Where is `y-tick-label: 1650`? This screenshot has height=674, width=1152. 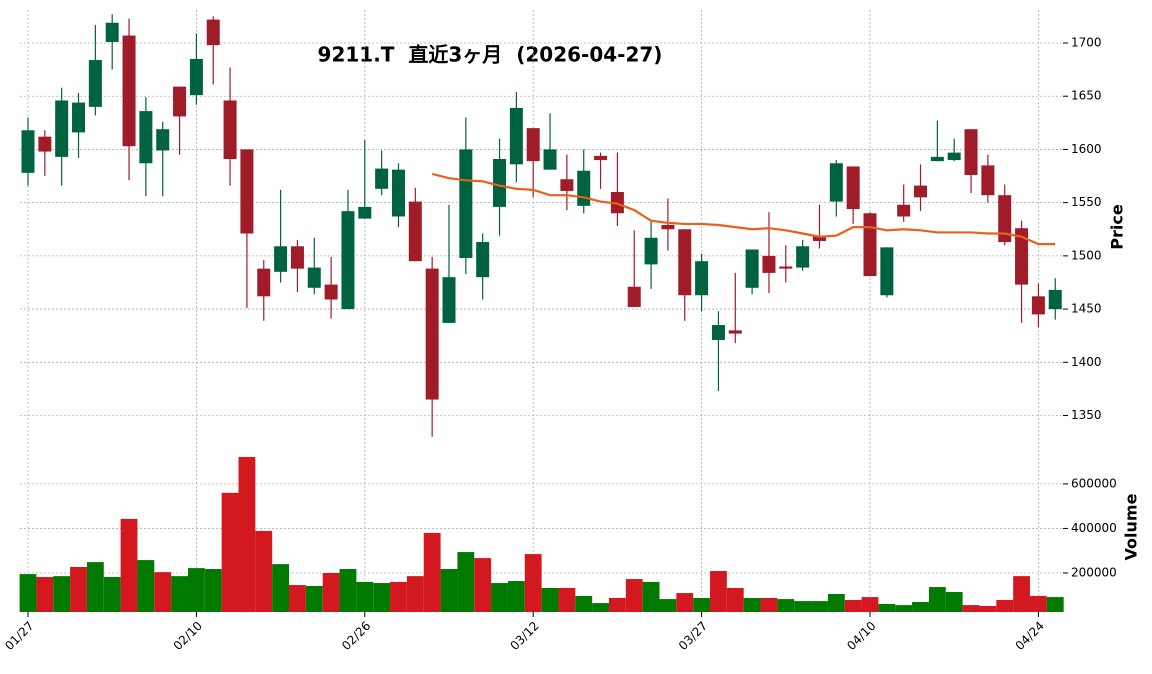 y-tick-label: 1650 is located at coordinates (1086, 96).